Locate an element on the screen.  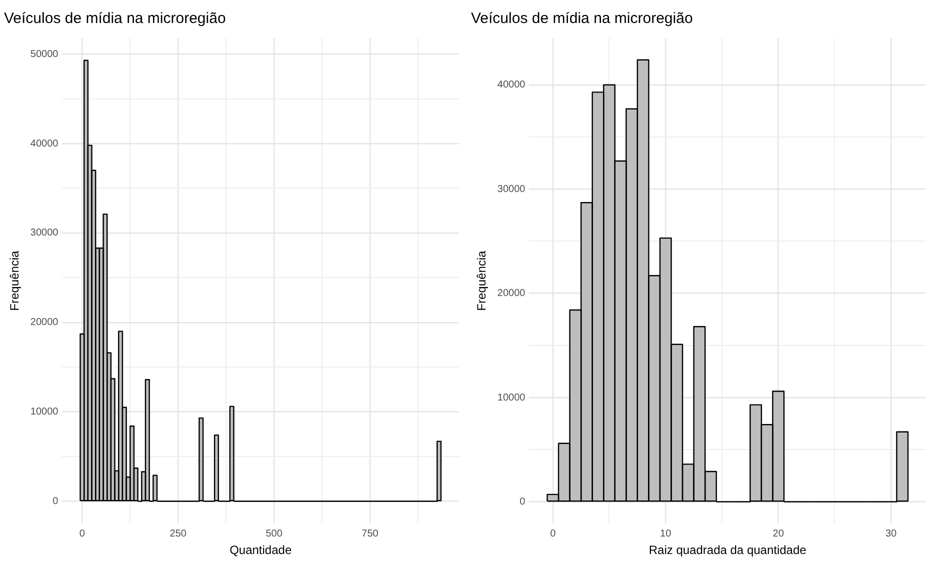
x-tick-label: 750 is located at coordinates (370, 534).